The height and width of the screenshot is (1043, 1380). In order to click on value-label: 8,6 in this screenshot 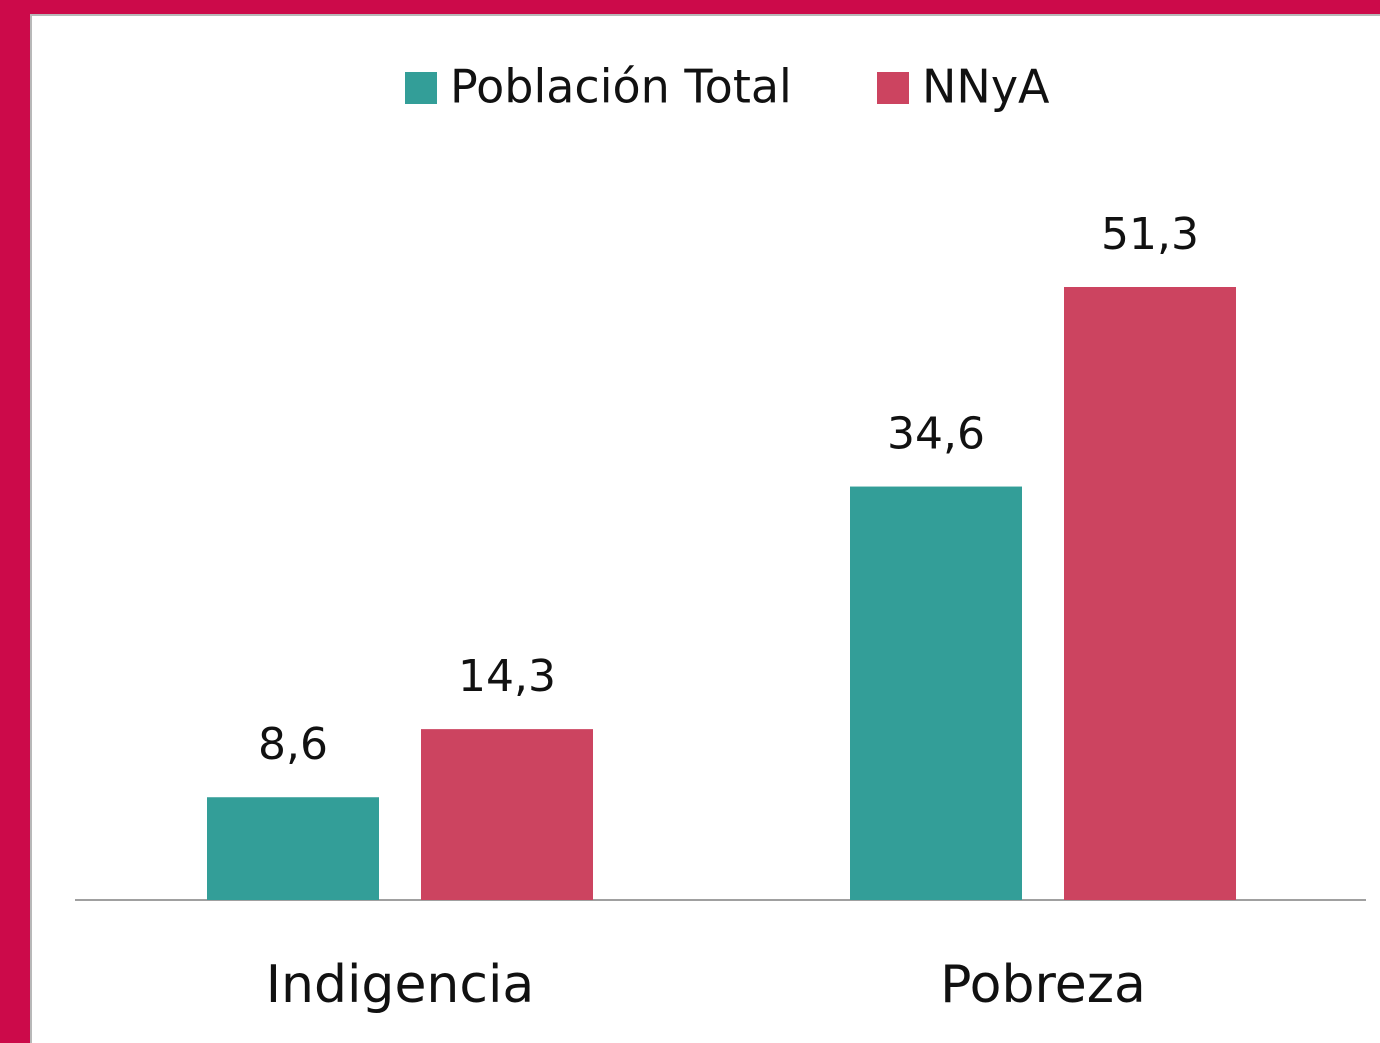, I will do `click(293, 744)`.